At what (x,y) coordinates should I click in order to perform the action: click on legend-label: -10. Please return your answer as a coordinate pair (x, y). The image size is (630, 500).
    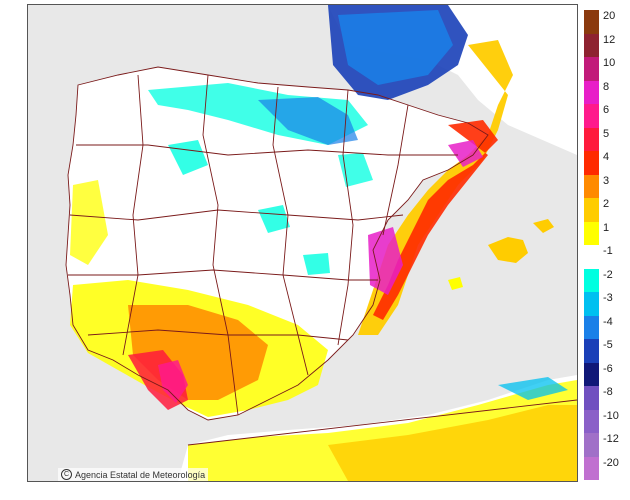
    Looking at the image, I should click on (611, 415).